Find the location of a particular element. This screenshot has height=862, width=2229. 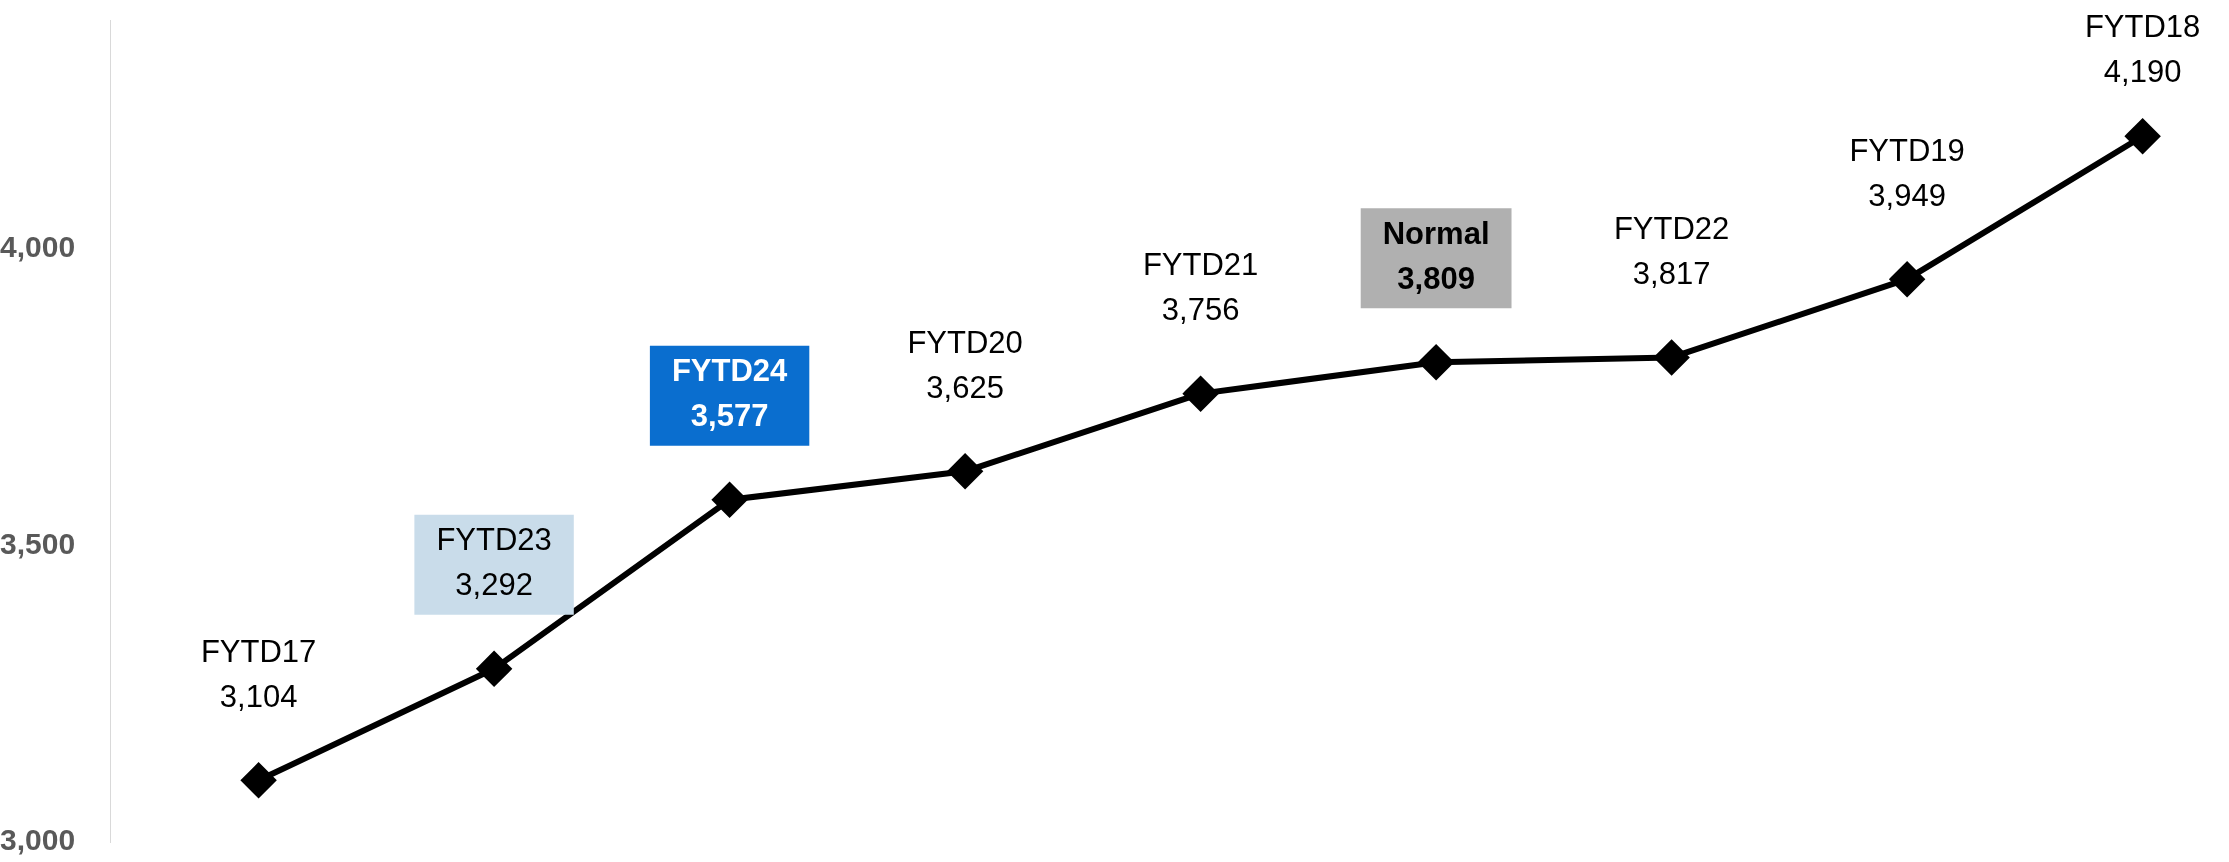

x-tick-label: FYTD24 is located at coordinates (730, 371).